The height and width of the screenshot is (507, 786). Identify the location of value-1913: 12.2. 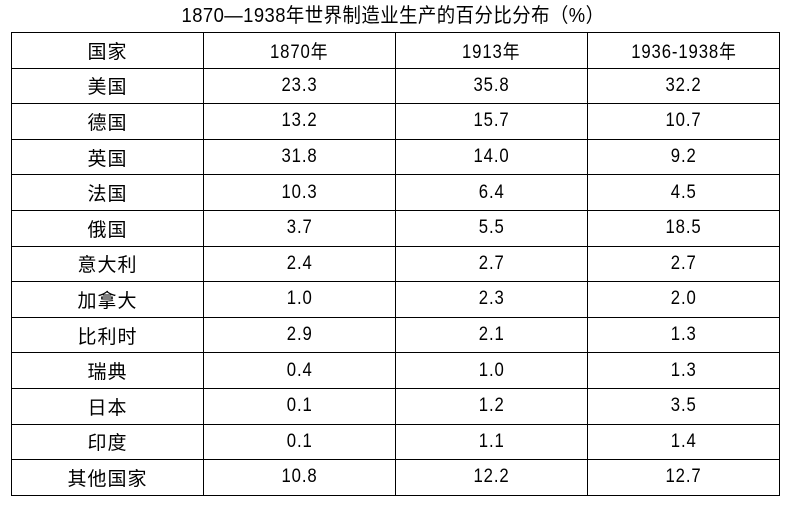
(491, 477).